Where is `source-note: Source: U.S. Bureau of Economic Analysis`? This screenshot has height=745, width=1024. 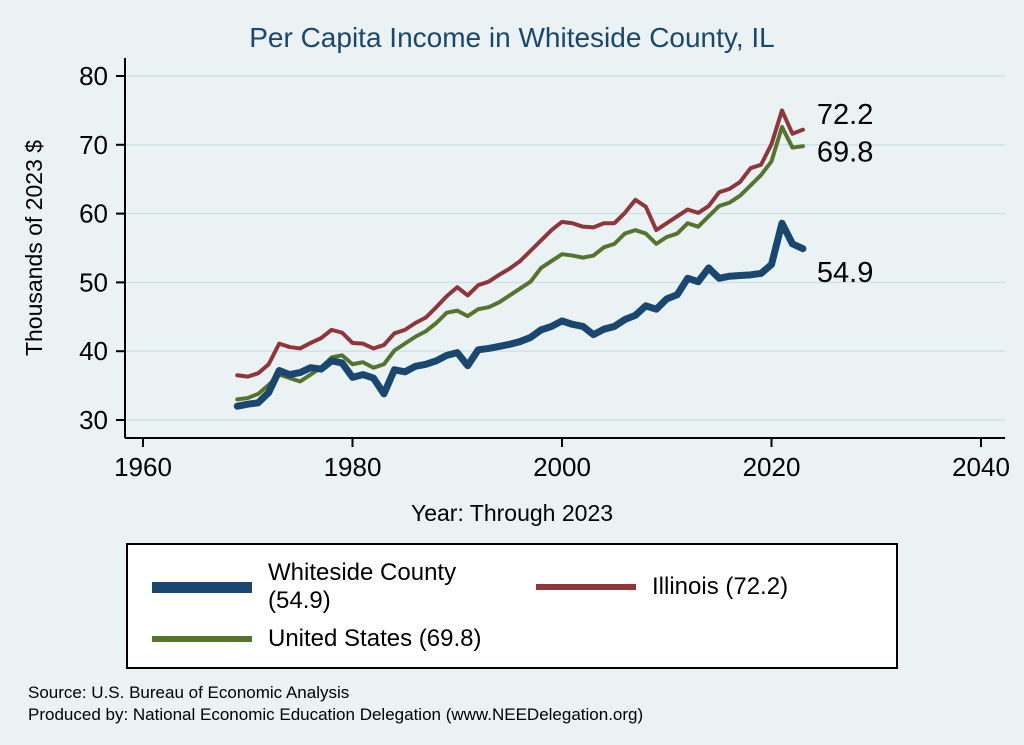 source-note: Source: U.S. Bureau of Economic Analysis is located at coordinates (189, 692).